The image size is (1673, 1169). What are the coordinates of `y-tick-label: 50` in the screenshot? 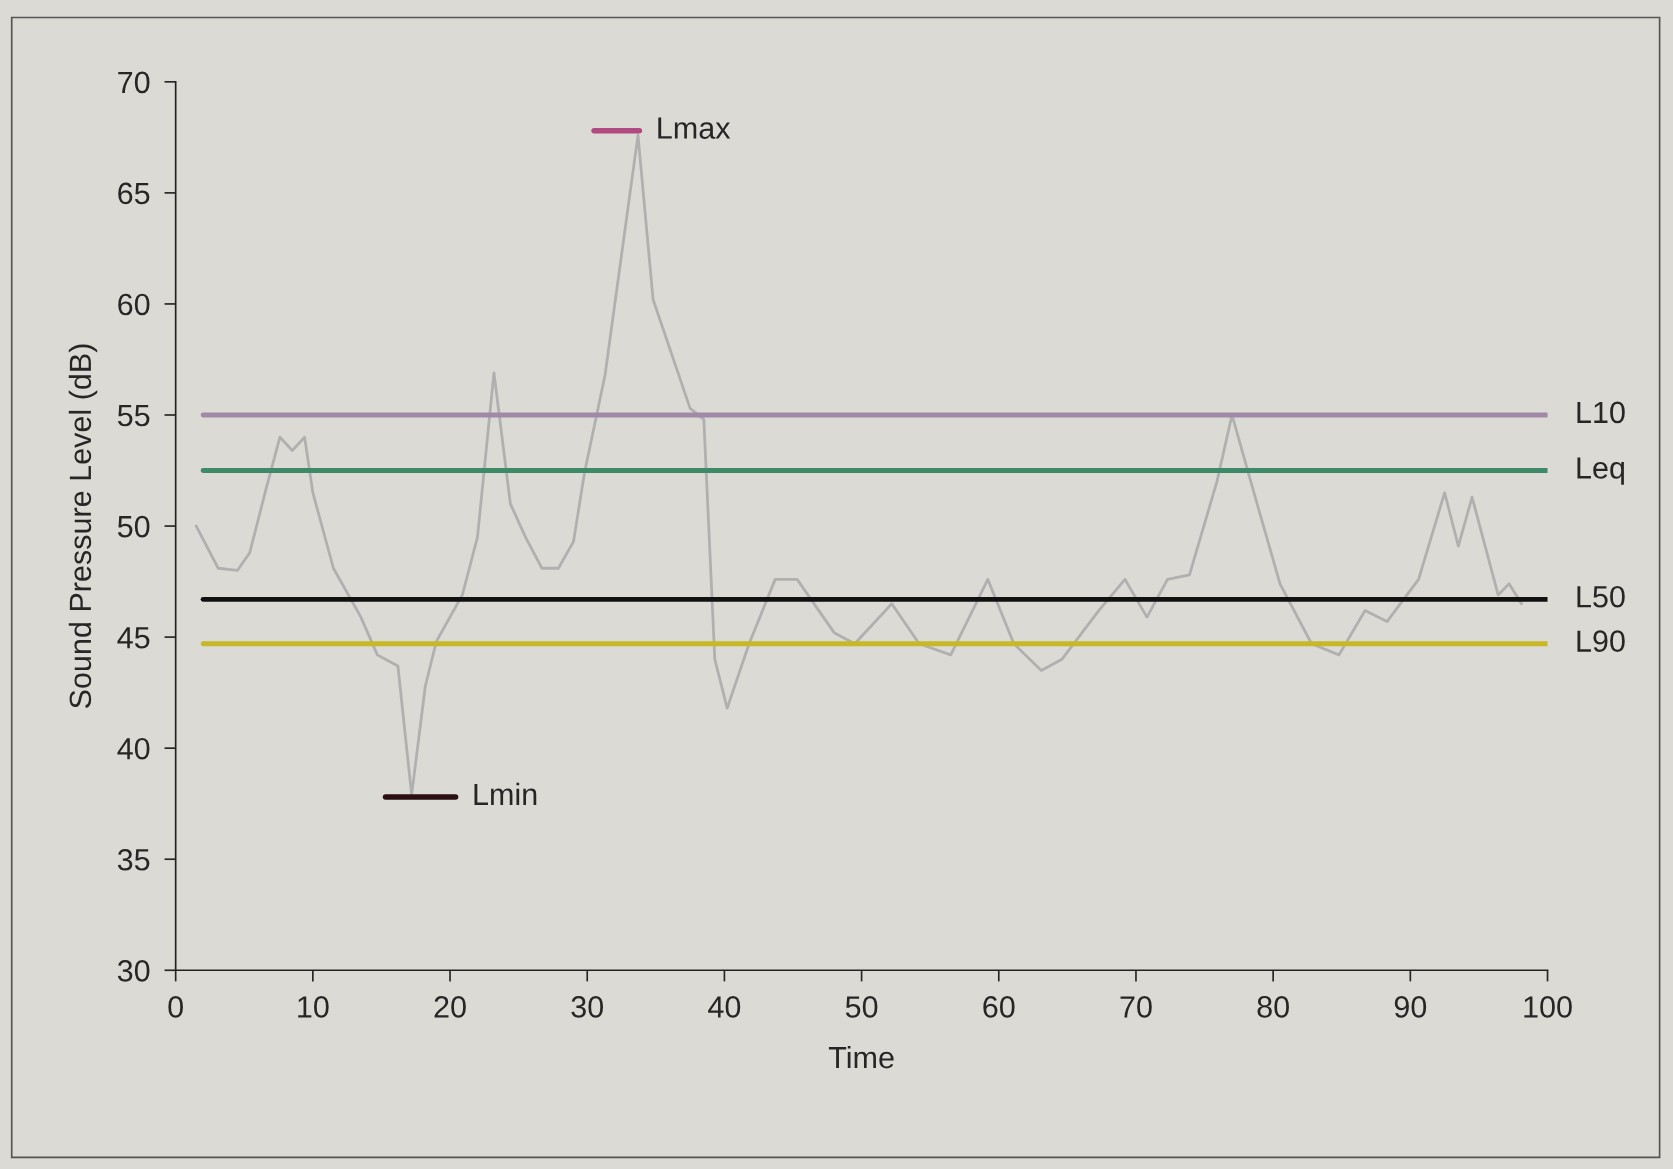 It's located at (133, 526).